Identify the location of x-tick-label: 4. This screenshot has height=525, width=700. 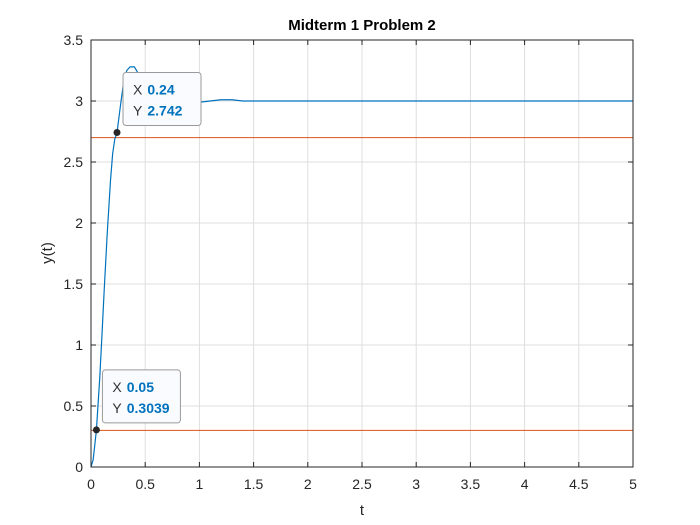
(525, 484).